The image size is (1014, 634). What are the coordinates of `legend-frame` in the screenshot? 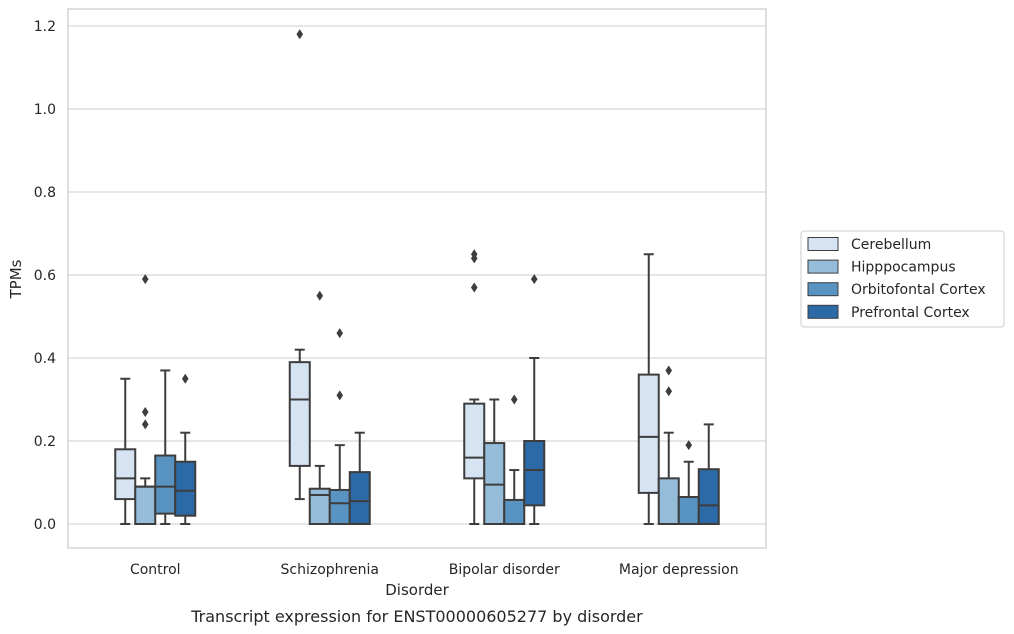 It's located at (902, 279).